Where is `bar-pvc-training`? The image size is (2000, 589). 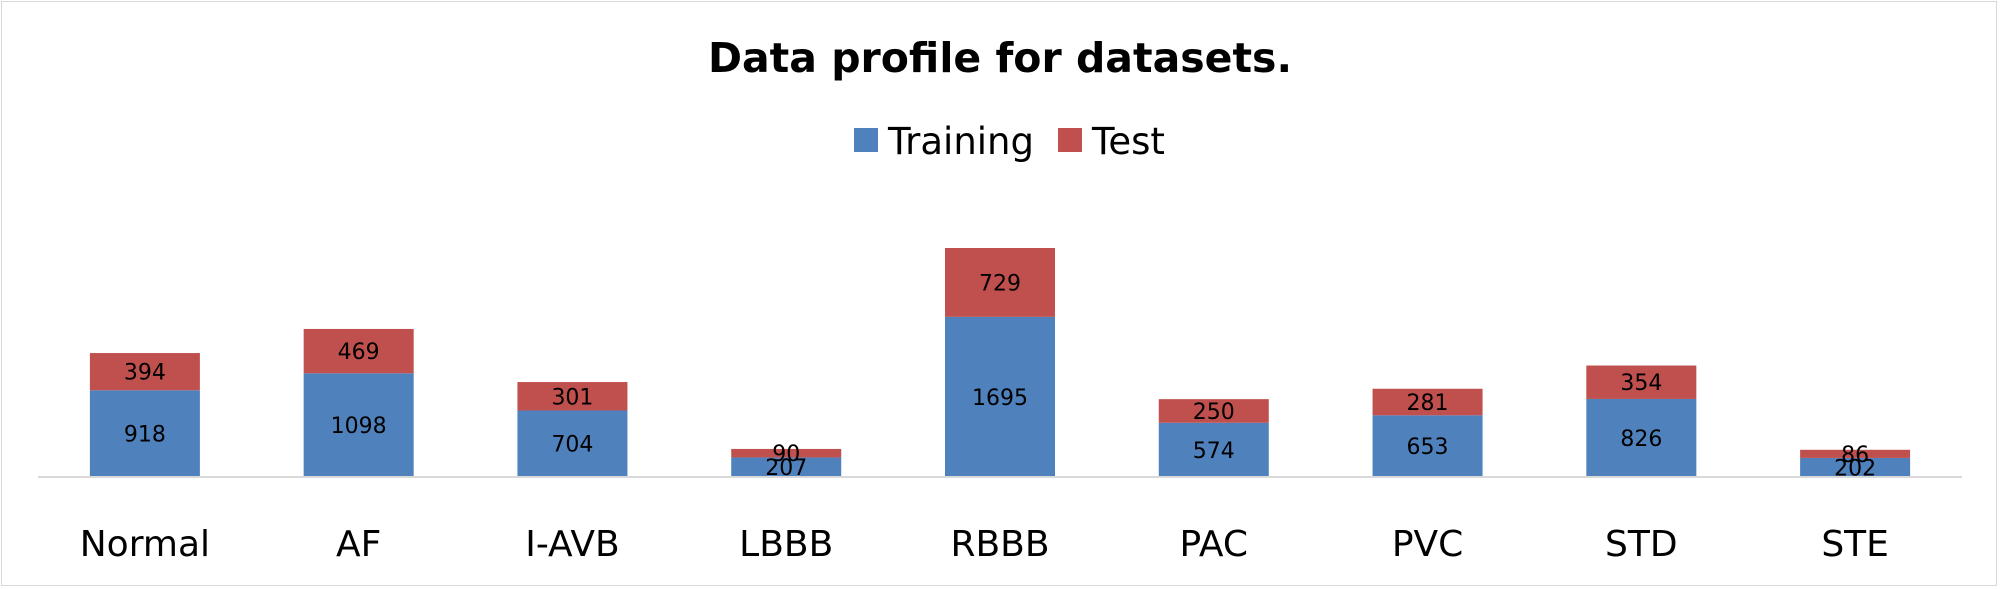 bar-pvc-training is located at coordinates (1427, 446).